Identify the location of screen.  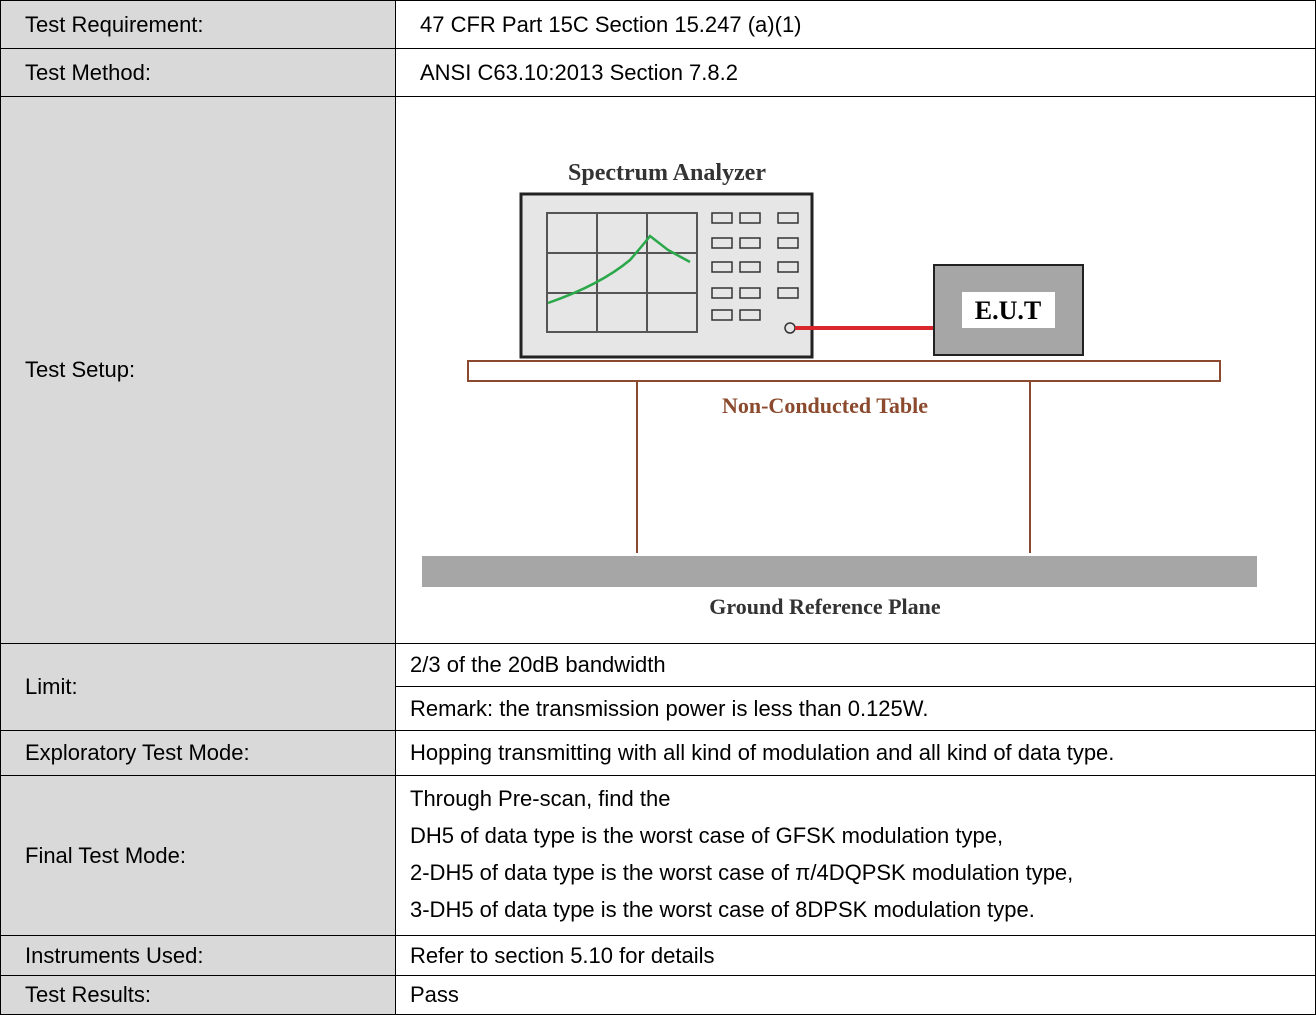
(622, 272).